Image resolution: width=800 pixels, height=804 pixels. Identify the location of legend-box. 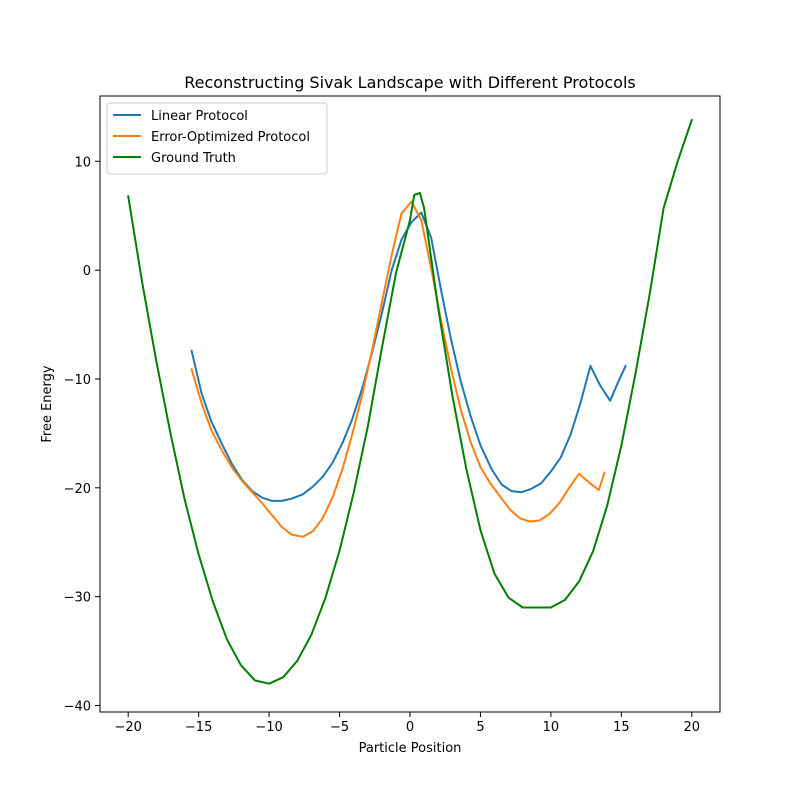
(217, 138).